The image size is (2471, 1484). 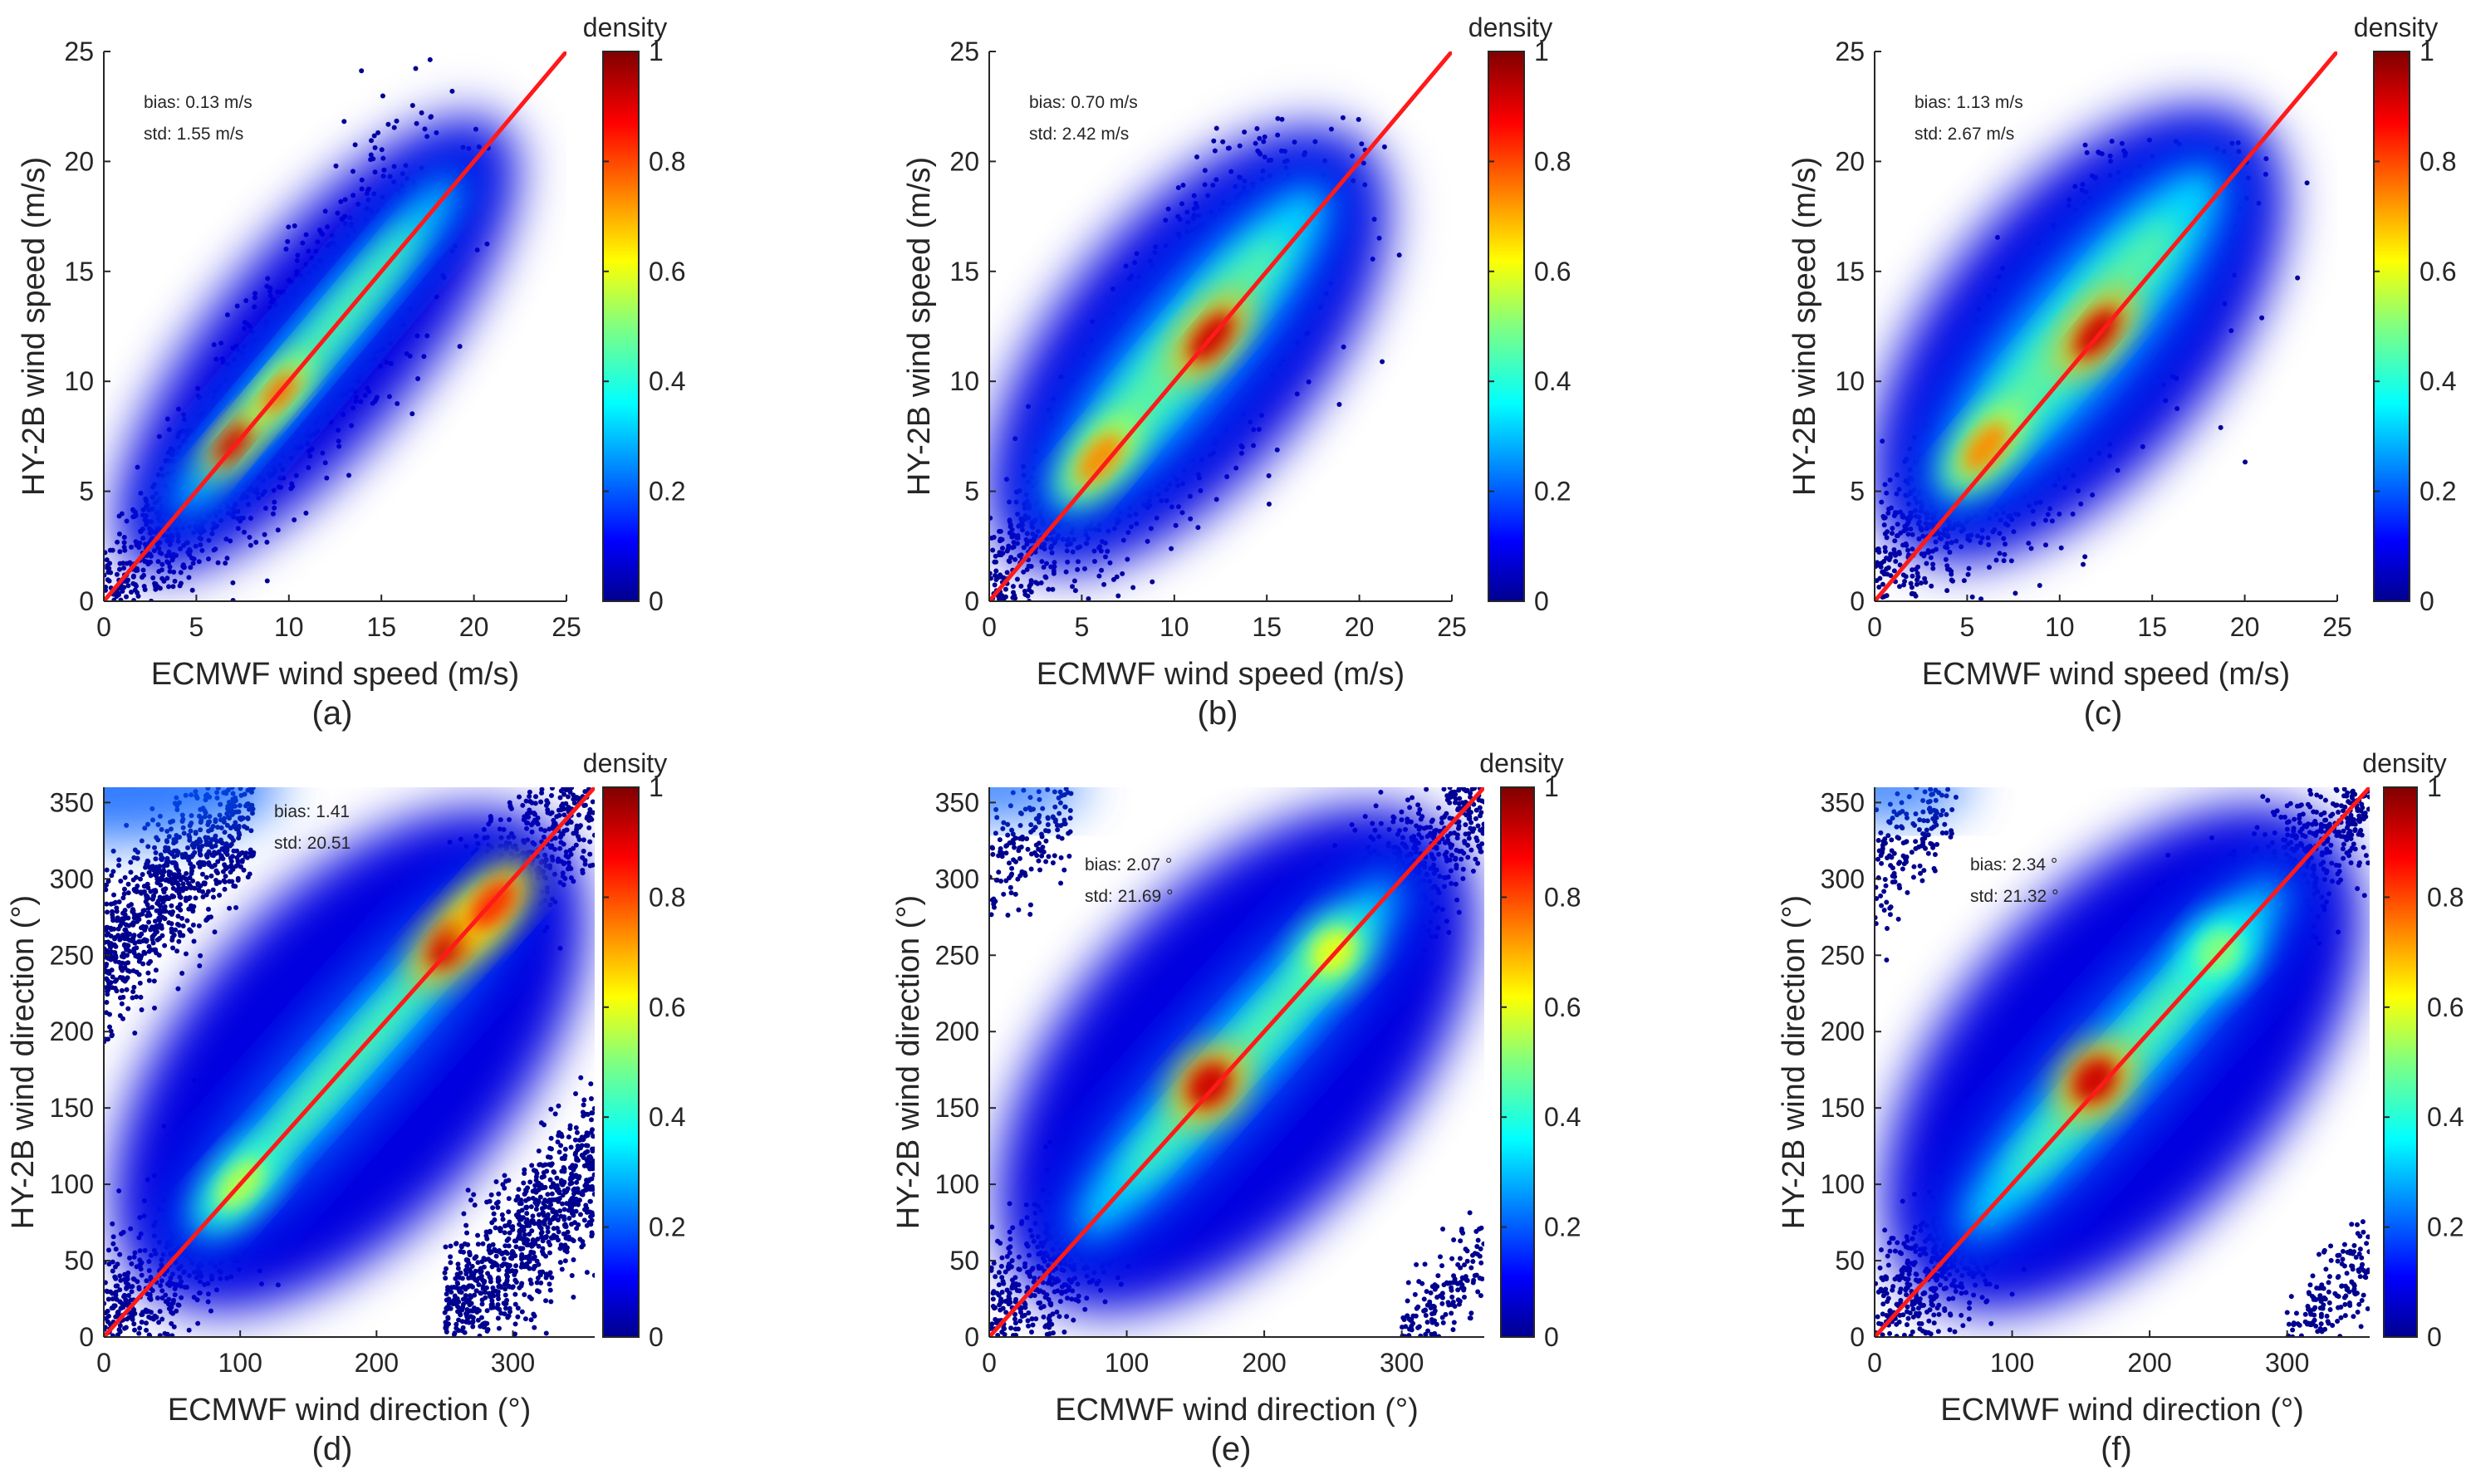 I want to click on y-axis-label: HY-2B wind speed (m/s), so click(x=919, y=326).